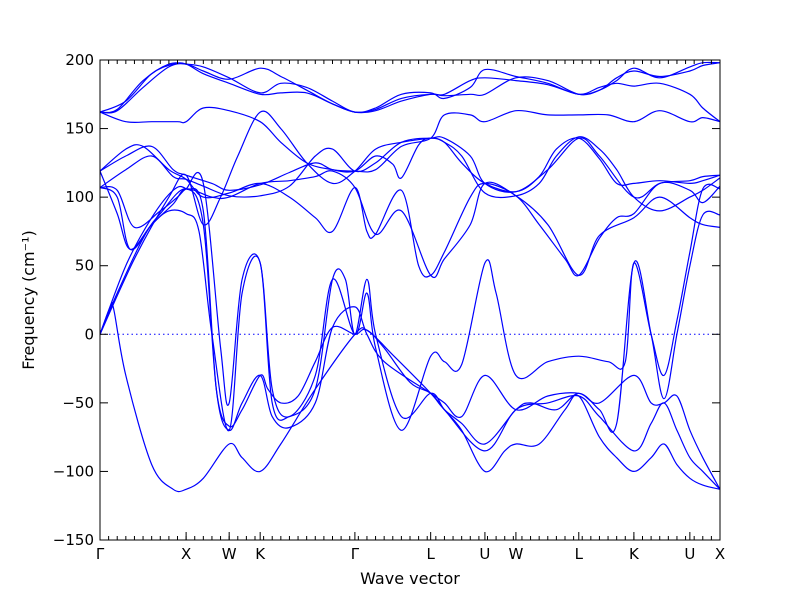 The width and height of the screenshot is (800, 600). I want to click on y-tick-label: −150, so click(73, 540).